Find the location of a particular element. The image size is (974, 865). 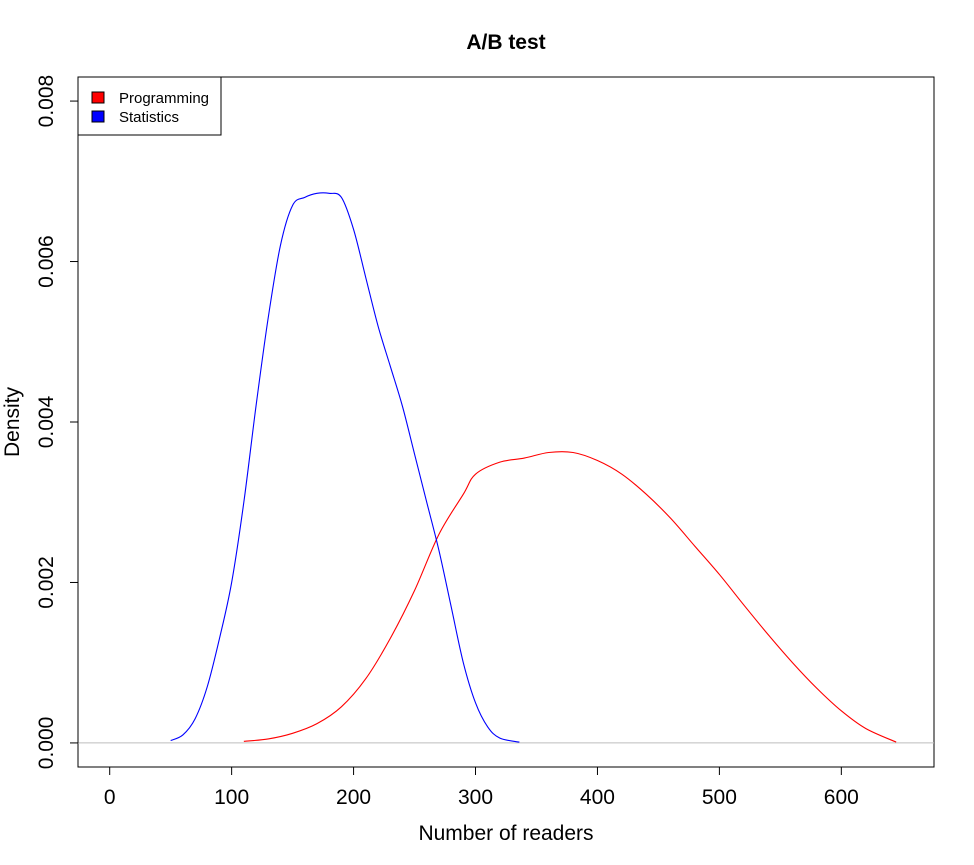

x-tick-label: 0 is located at coordinates (110, 797).